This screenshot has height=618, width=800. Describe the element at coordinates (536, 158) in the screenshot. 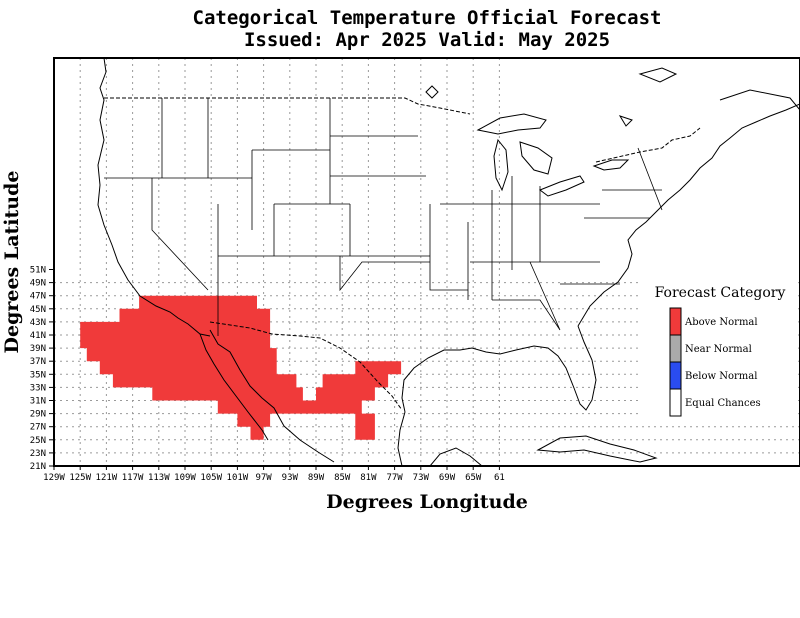

I see `lake-huron` at that location.